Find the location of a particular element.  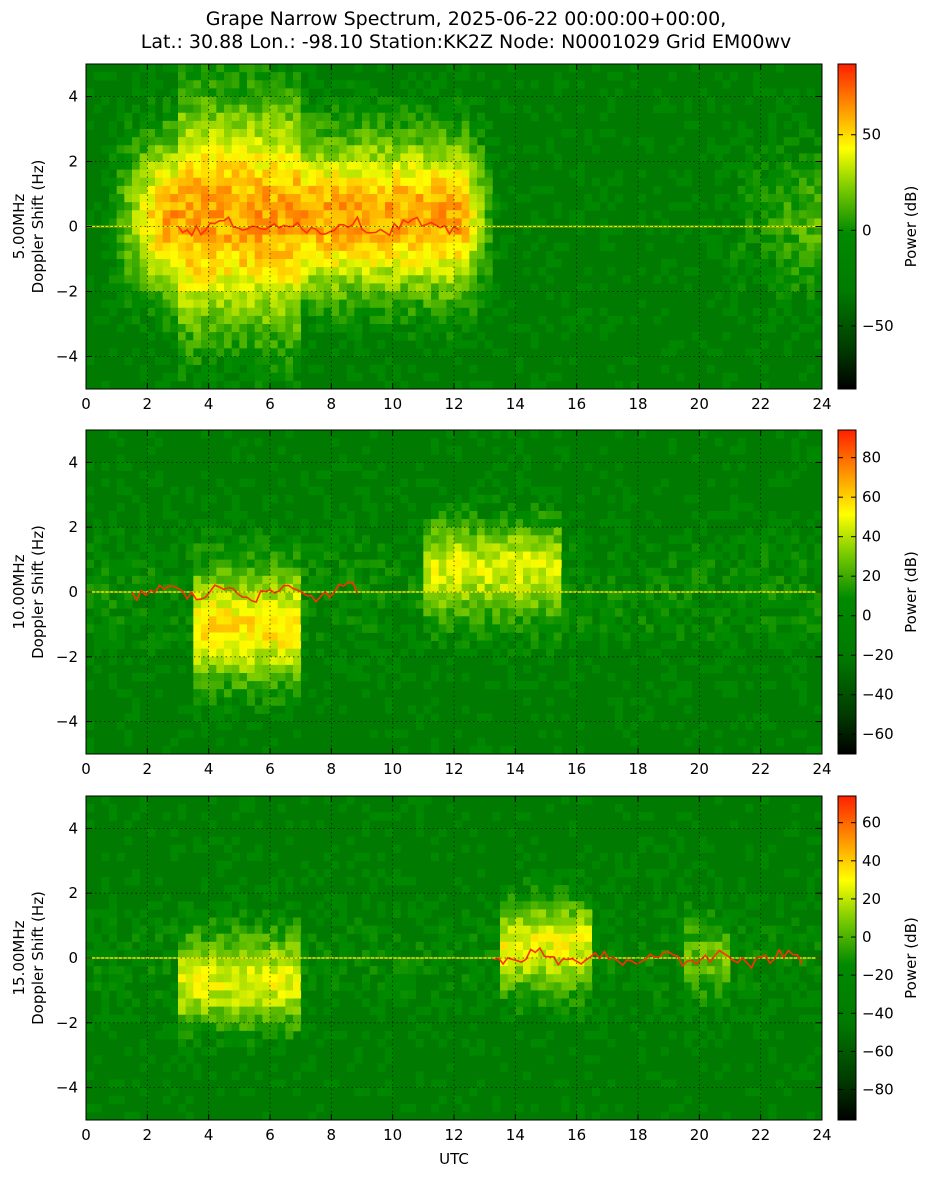

x-tick-label: 6 is located at coordinates (270, 769).